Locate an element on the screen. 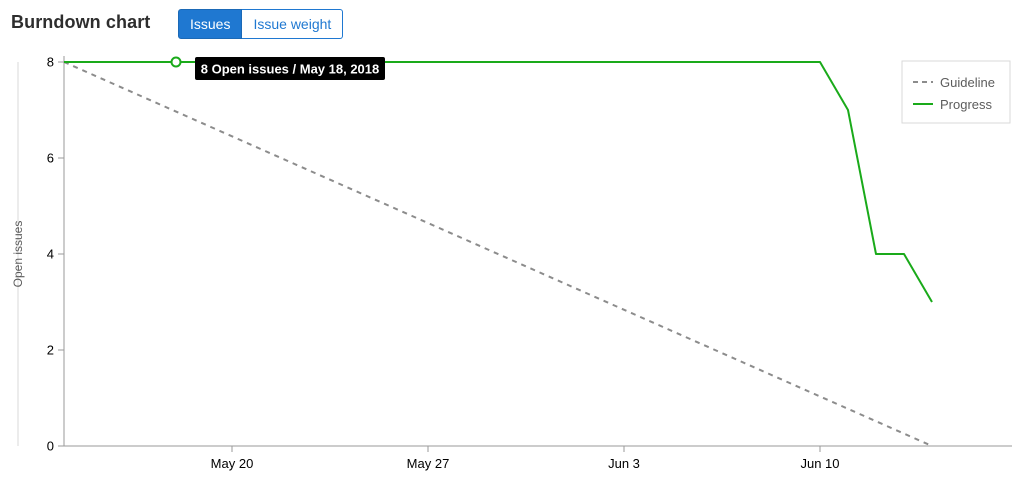  chart-type-toggle: Issues Issue weight is located at coordinates (261, 24).